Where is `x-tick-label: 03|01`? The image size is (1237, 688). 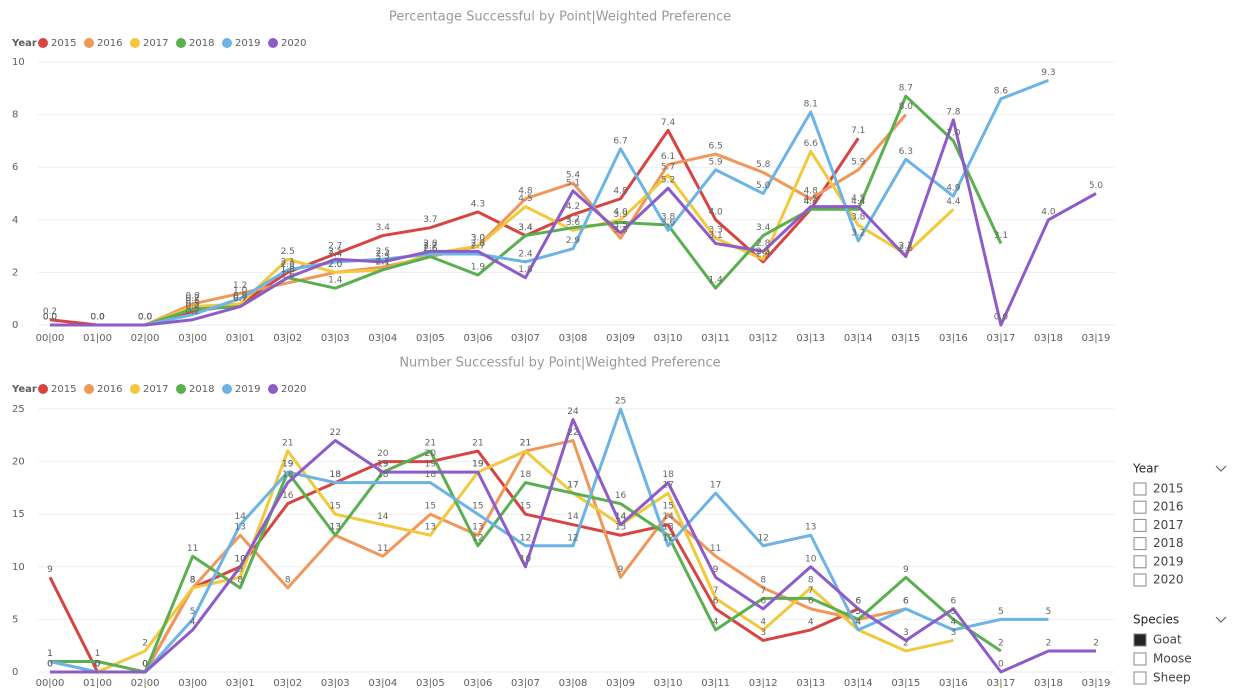 x-tick-label: 03|01 is located at coordinates (240, 683).